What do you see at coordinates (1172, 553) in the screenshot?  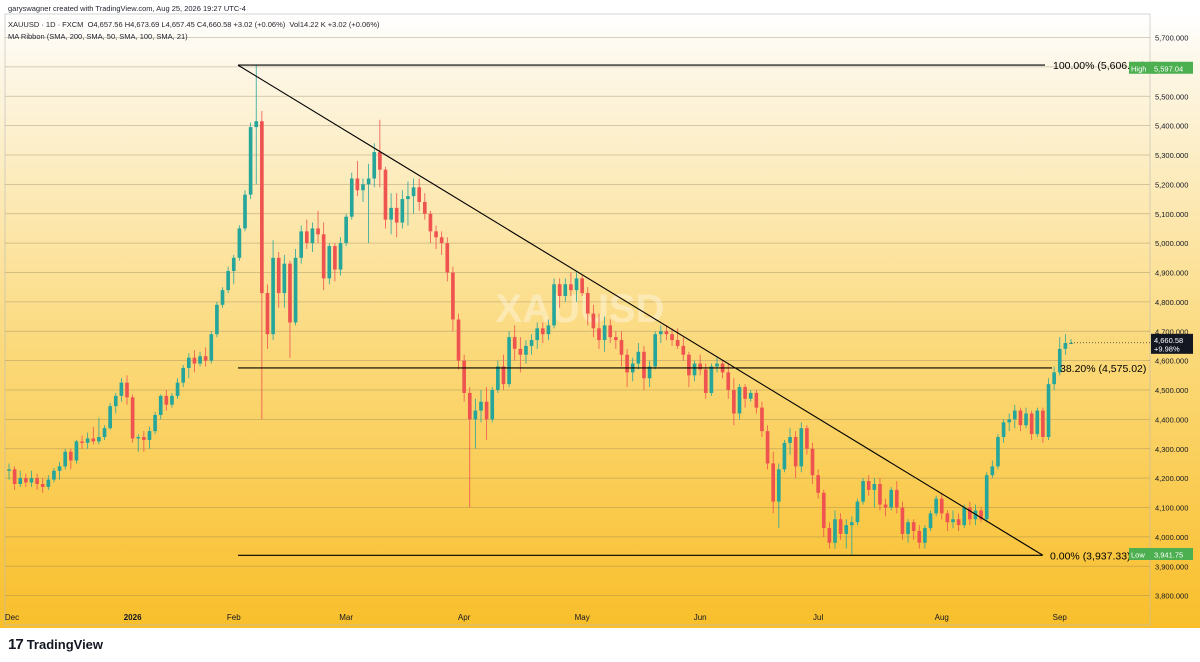 I see `low-label-value-bg` at bounding box center [1172, 553].